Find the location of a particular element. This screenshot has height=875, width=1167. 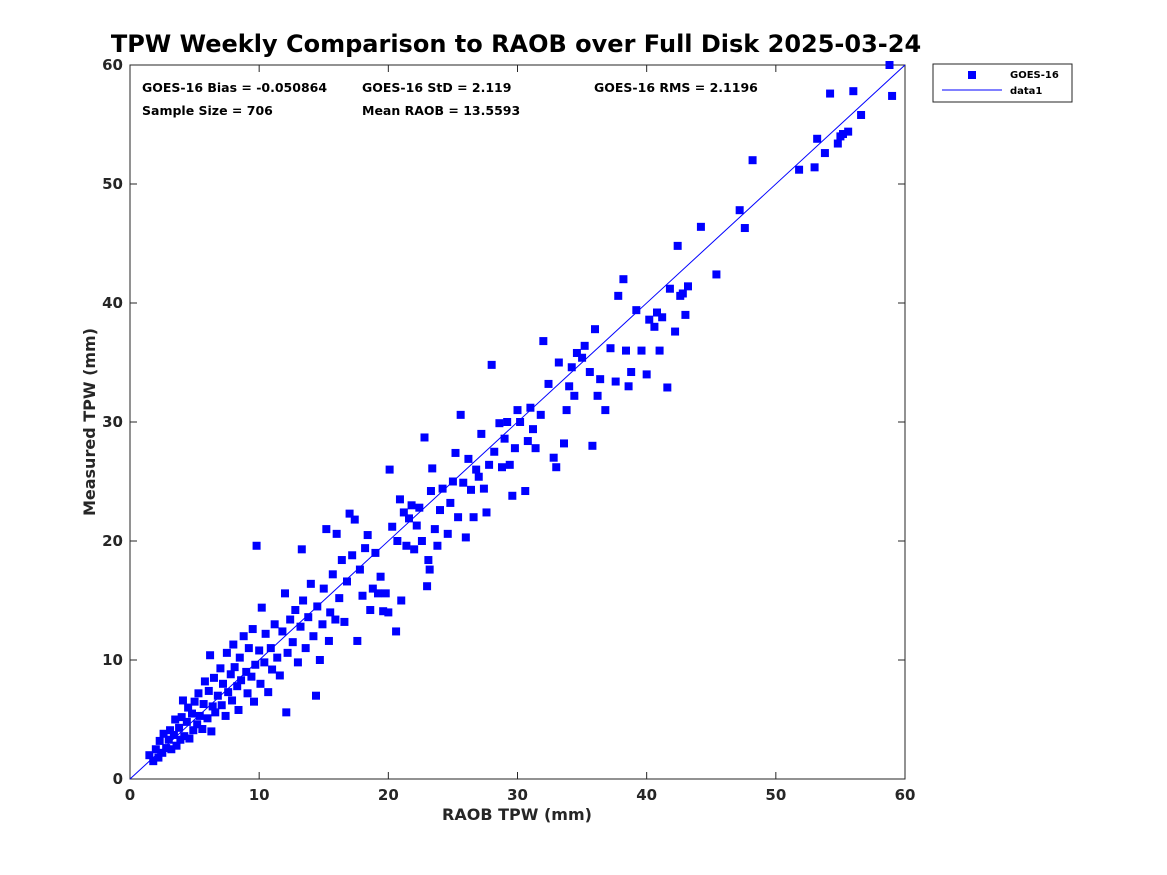

y-tick-label: 20 is located at coordinates (112, 541).